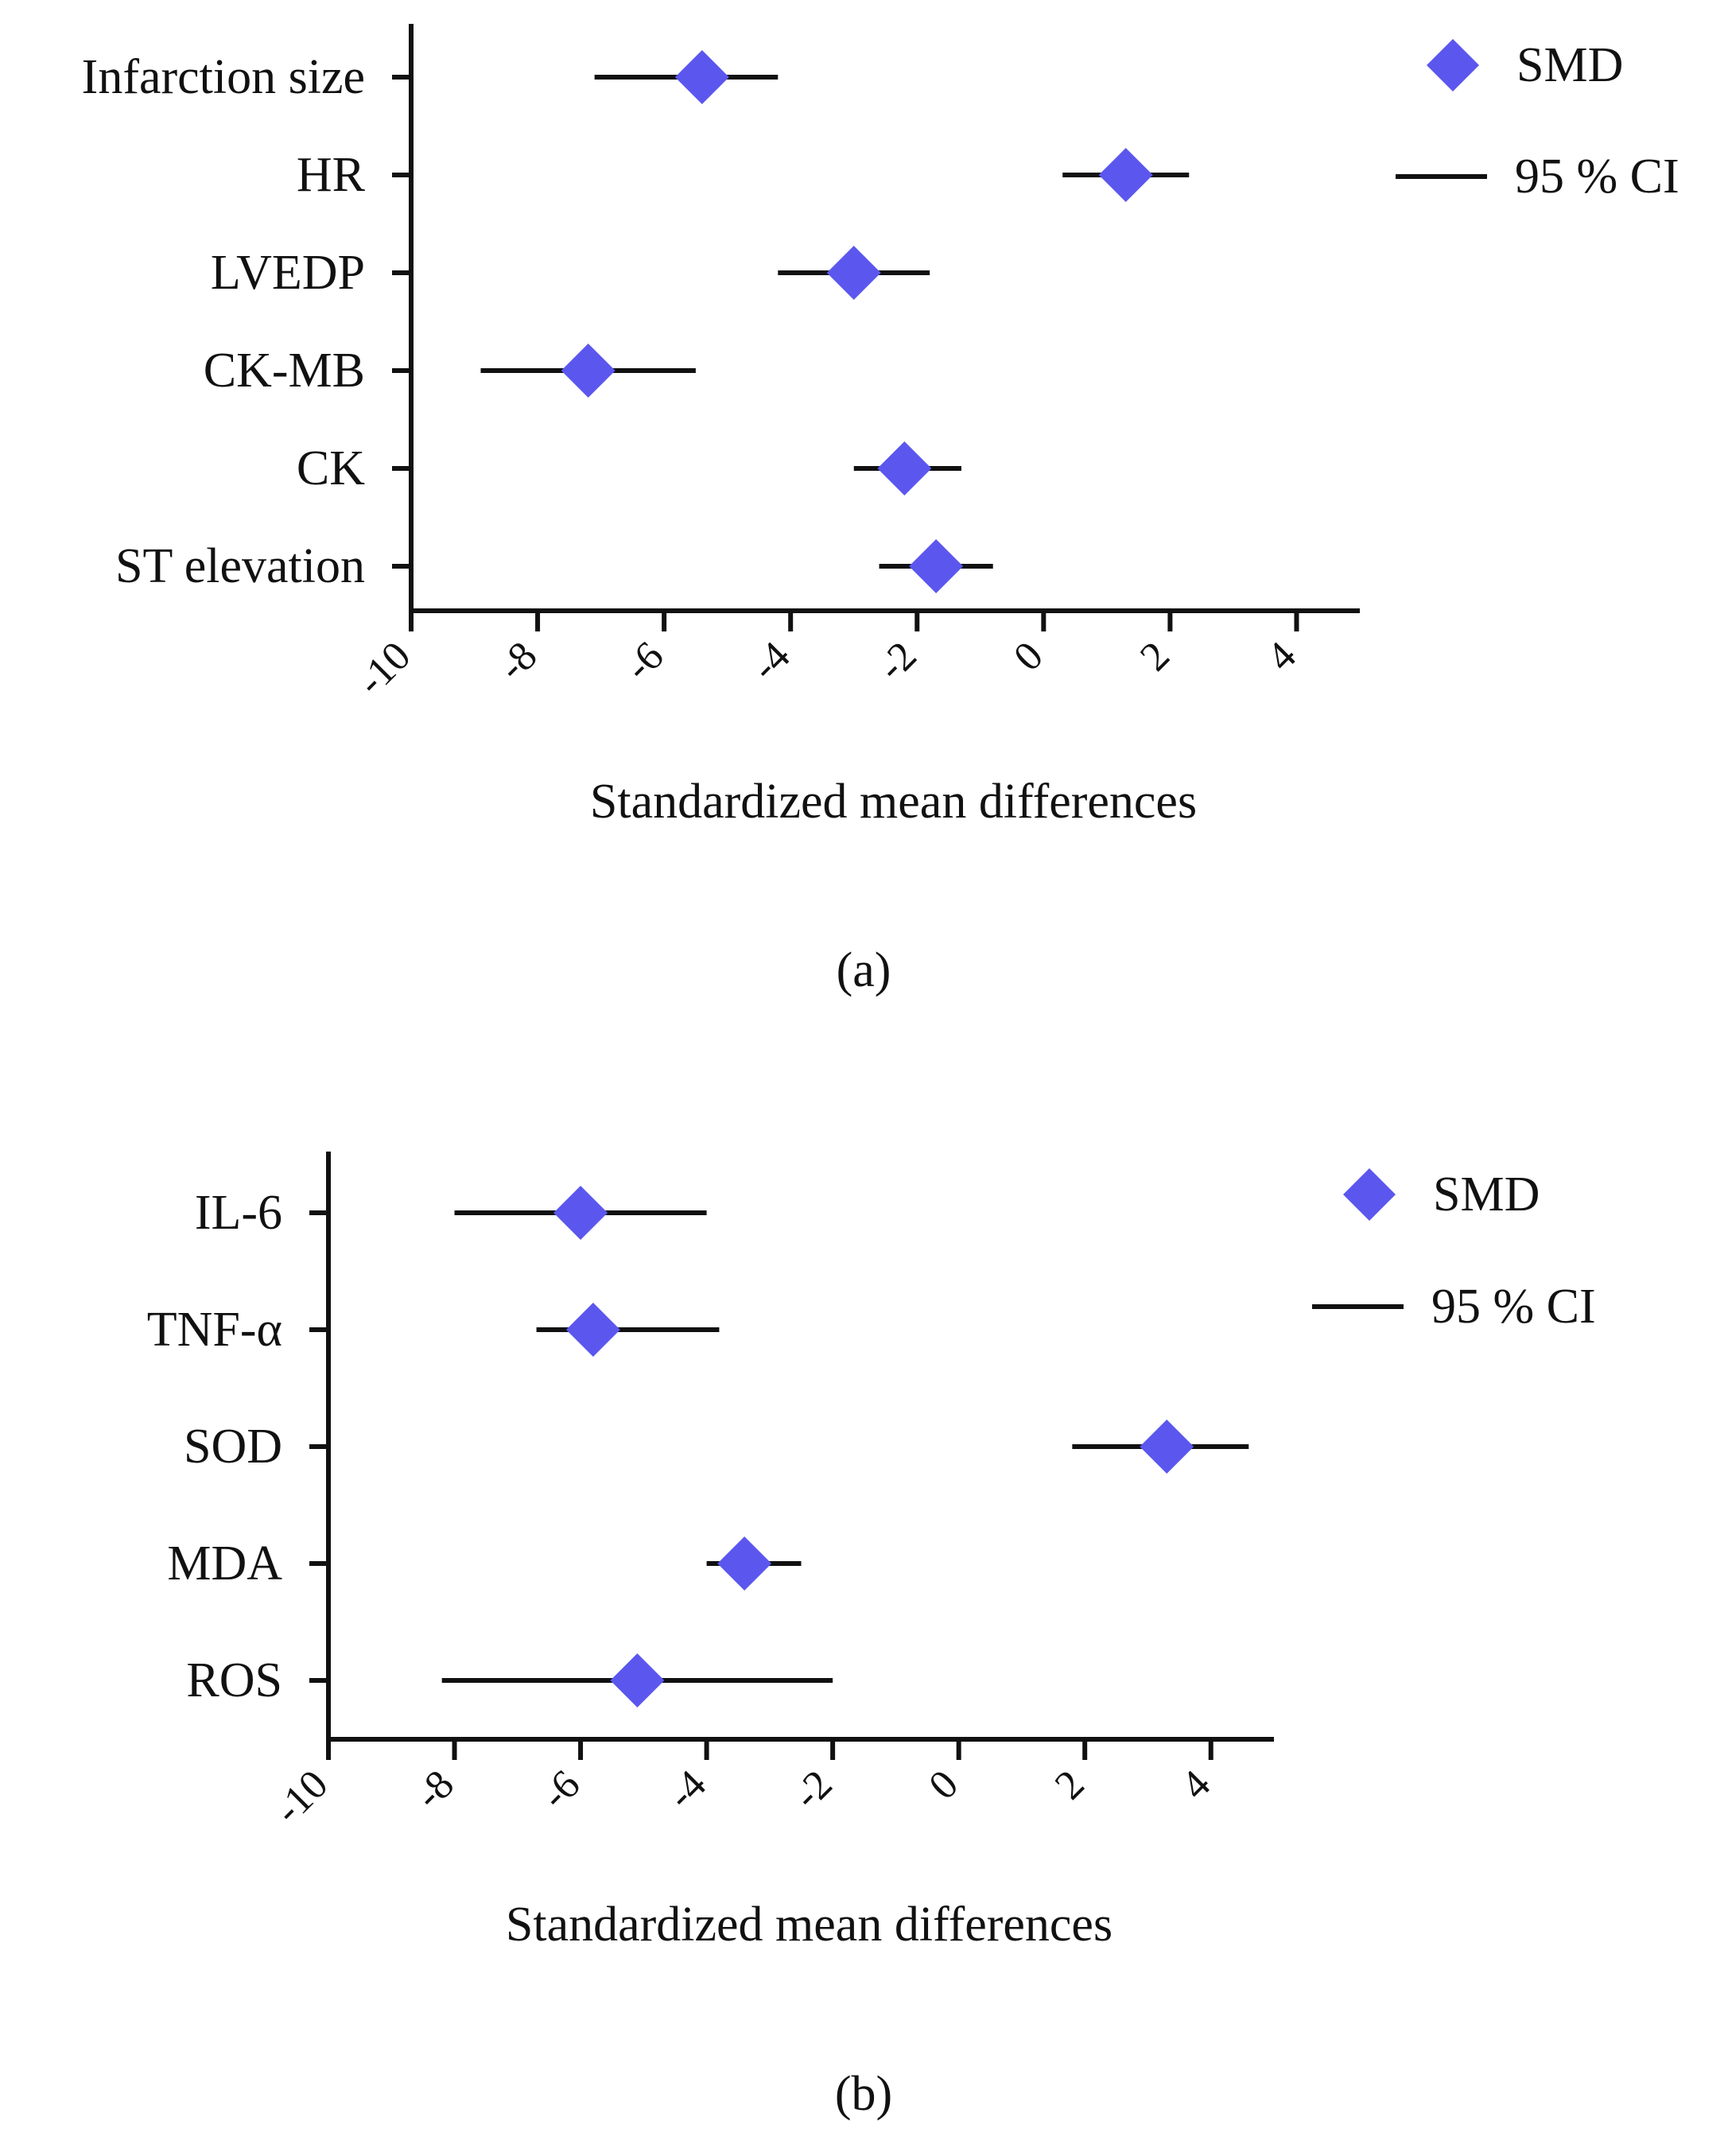  I want to click on y-category-label: HR, so click(331, 175).